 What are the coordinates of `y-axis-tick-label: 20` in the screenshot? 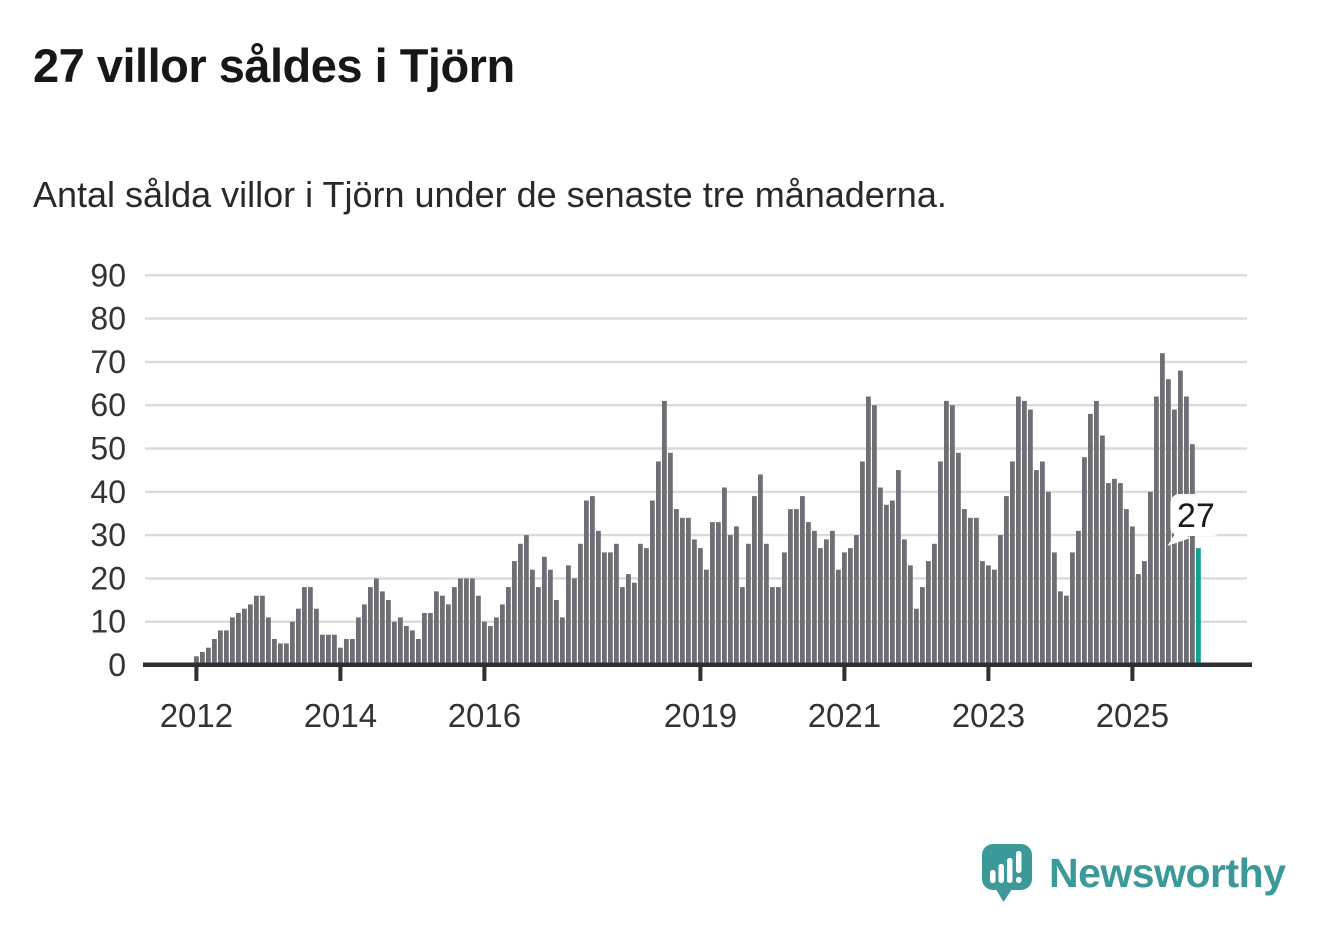 It's located at (108, 578).